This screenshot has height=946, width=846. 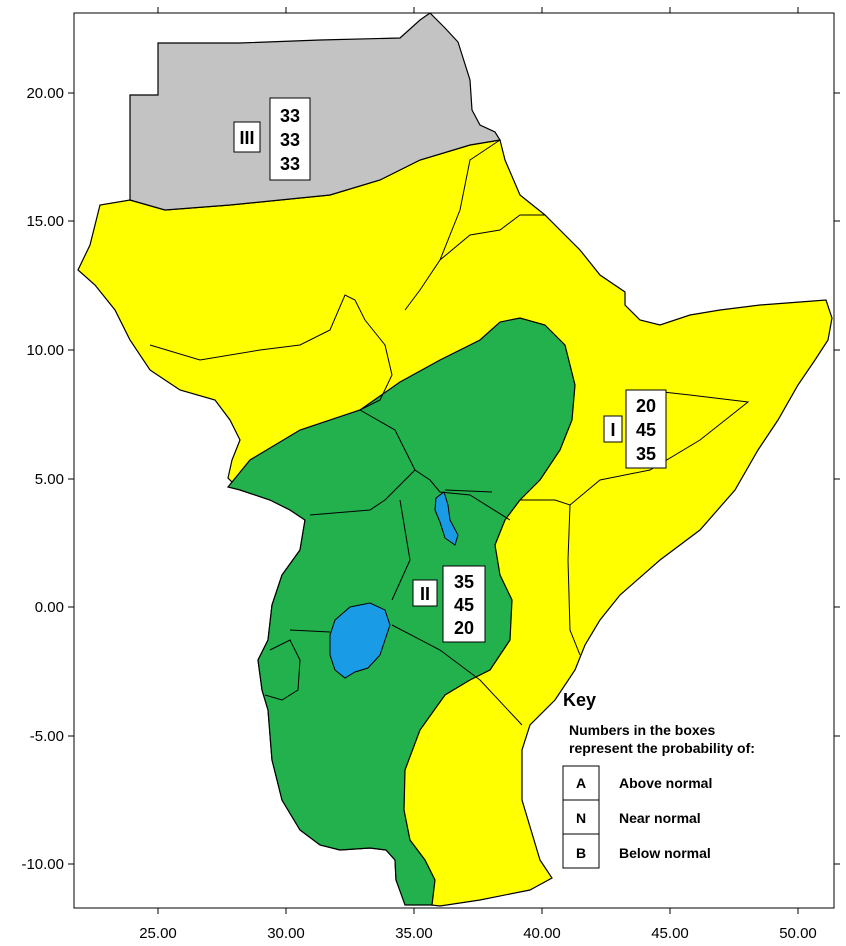 I want to click on x-tick-label: 40.00, so click(x=542, y=933).